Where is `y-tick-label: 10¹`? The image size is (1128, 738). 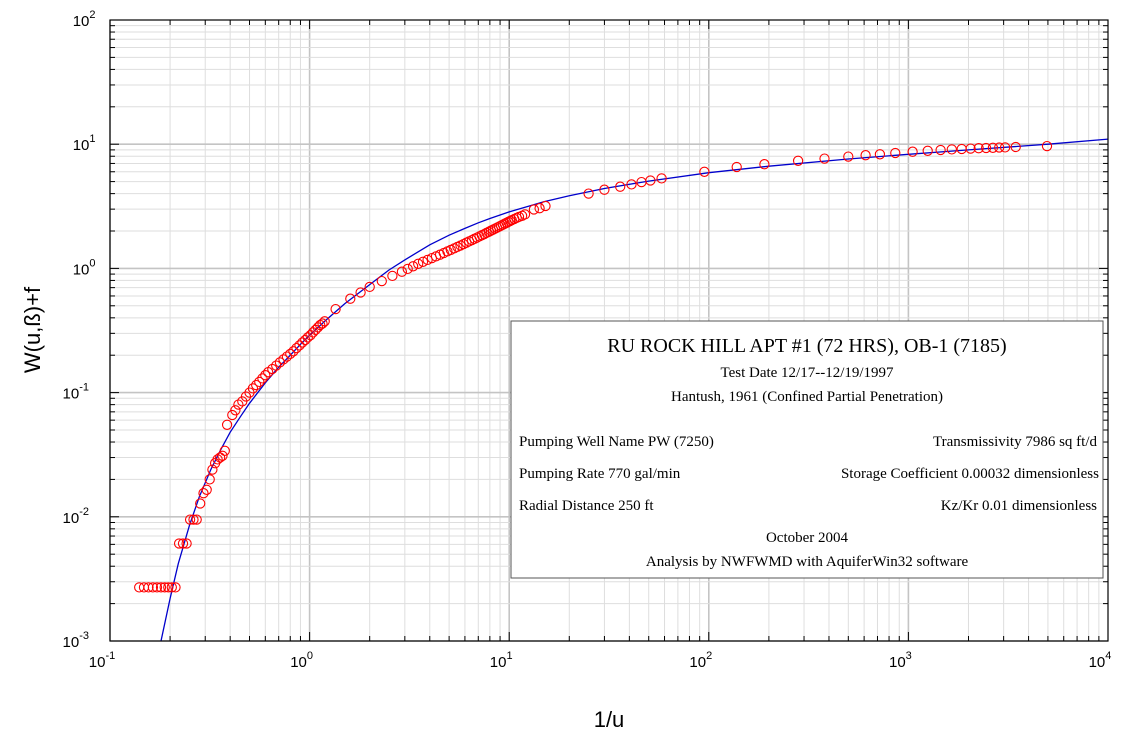
y-tick-label: 10¹ is located at coordinates (84, 143).